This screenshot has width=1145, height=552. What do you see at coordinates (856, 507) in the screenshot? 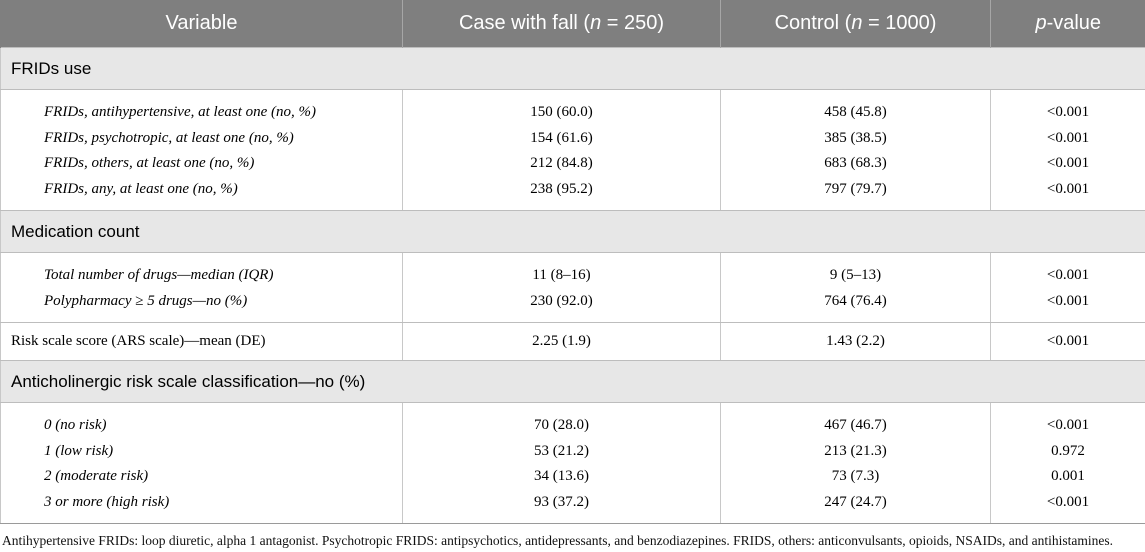
I see `control-cell: 247 (24.7)` at bounding box center [856, 507].